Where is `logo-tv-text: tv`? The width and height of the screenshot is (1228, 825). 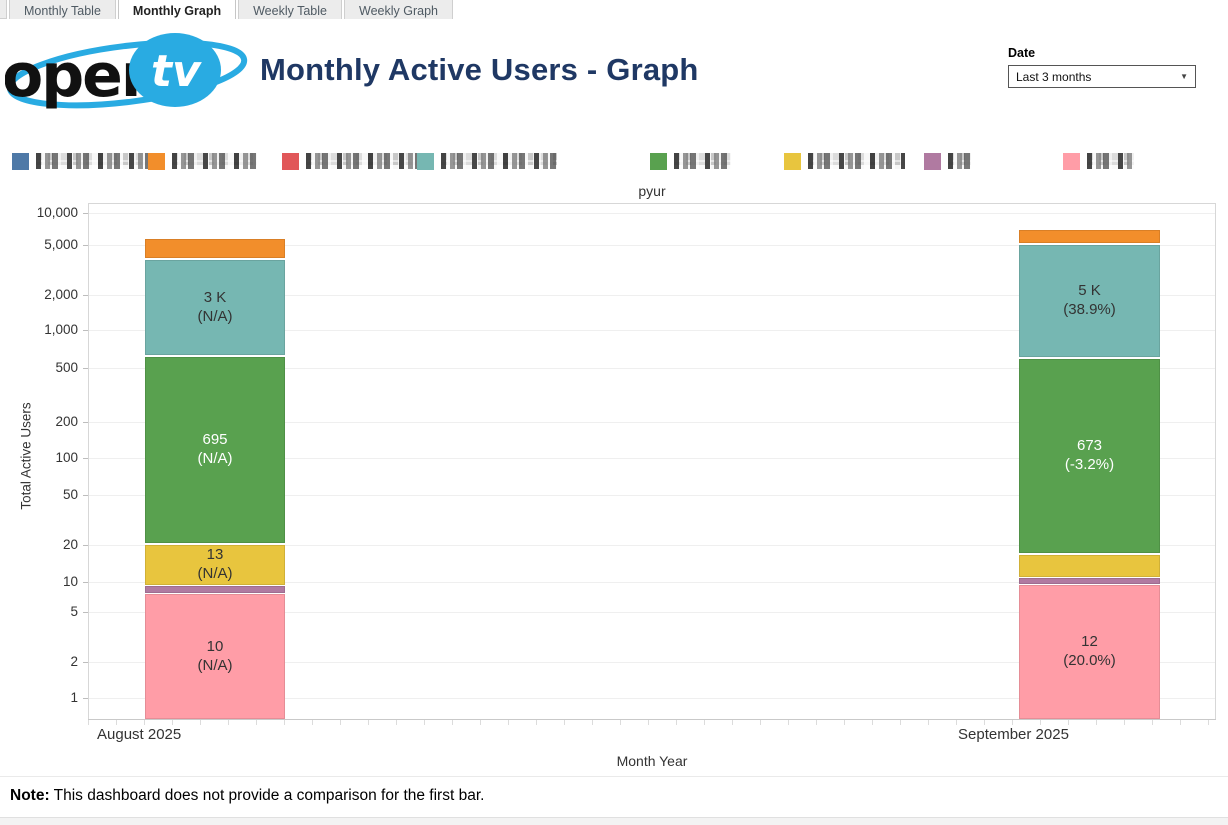
logo-tv-text: tv is located at coordinates (176, 71).